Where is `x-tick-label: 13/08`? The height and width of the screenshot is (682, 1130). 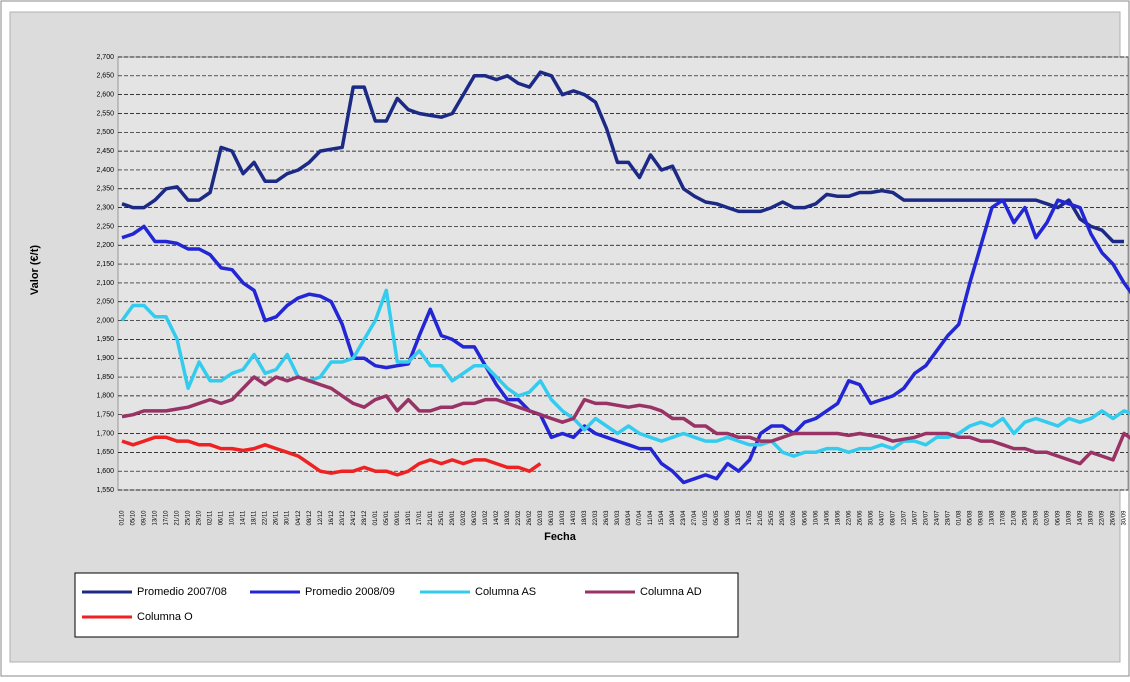 x-tick-label: 13/08 is located at coordinates (992, 518).